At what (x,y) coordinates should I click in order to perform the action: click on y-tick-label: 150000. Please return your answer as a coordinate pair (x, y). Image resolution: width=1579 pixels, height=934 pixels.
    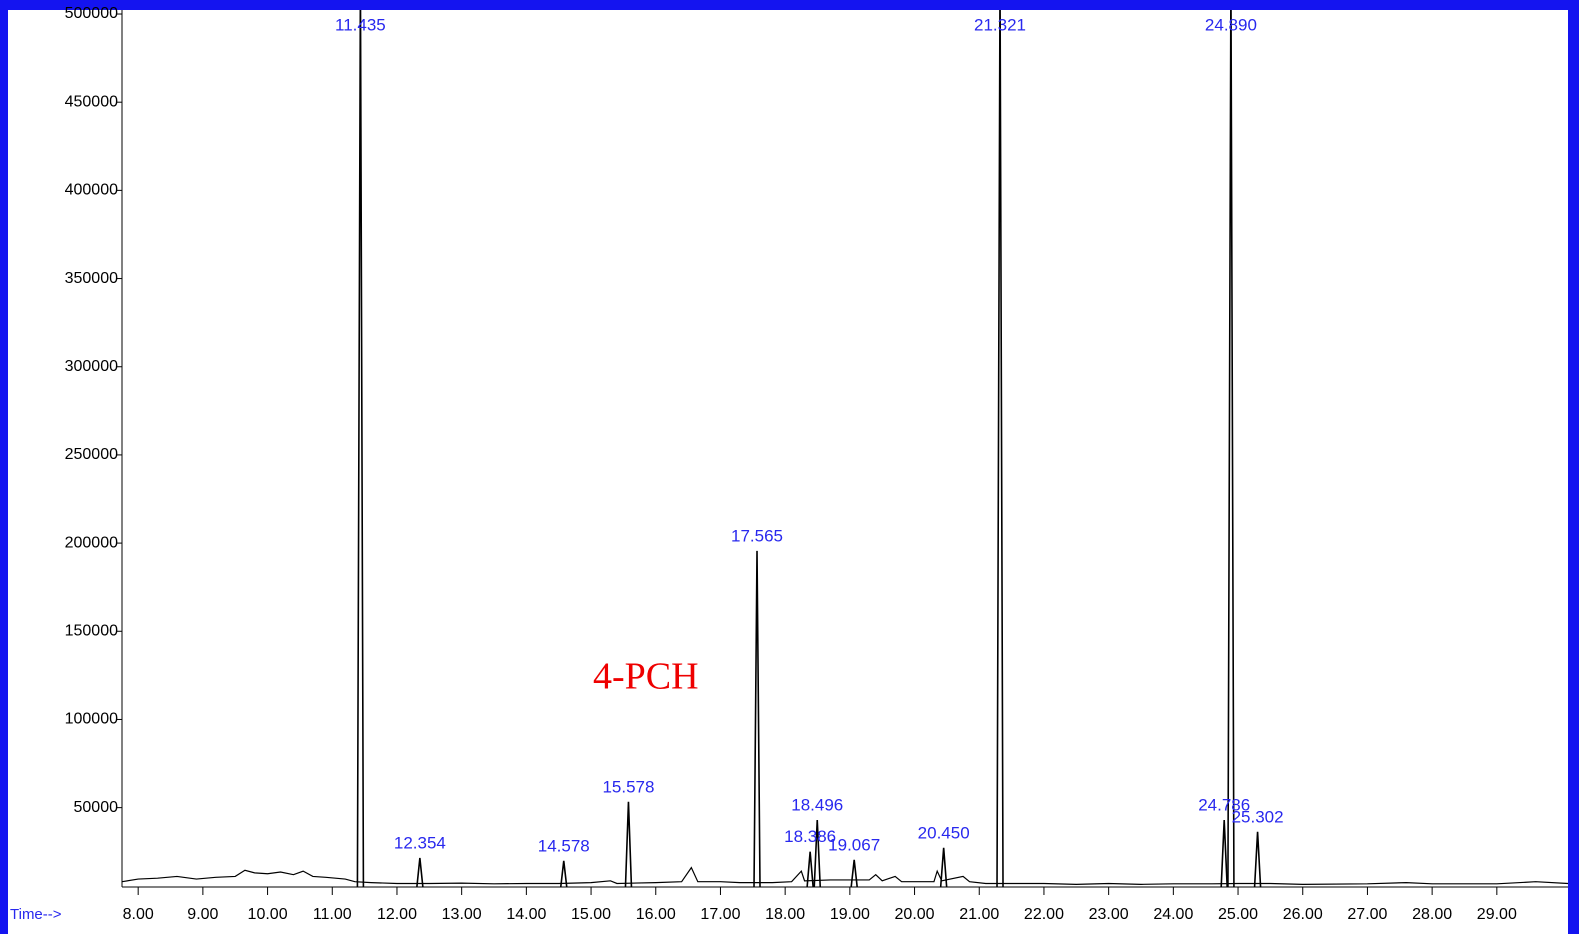
    Looking at the image, I should click on (91, 630).